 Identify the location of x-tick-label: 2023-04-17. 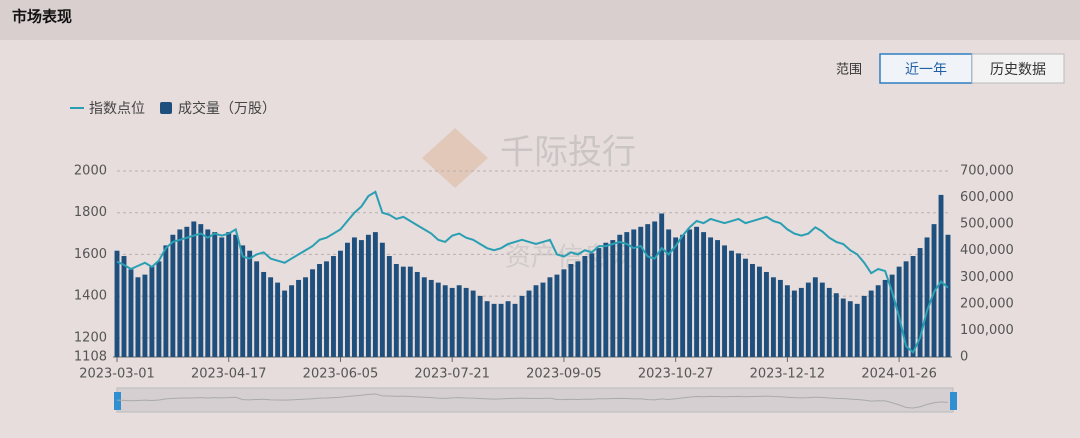
(229, 374).